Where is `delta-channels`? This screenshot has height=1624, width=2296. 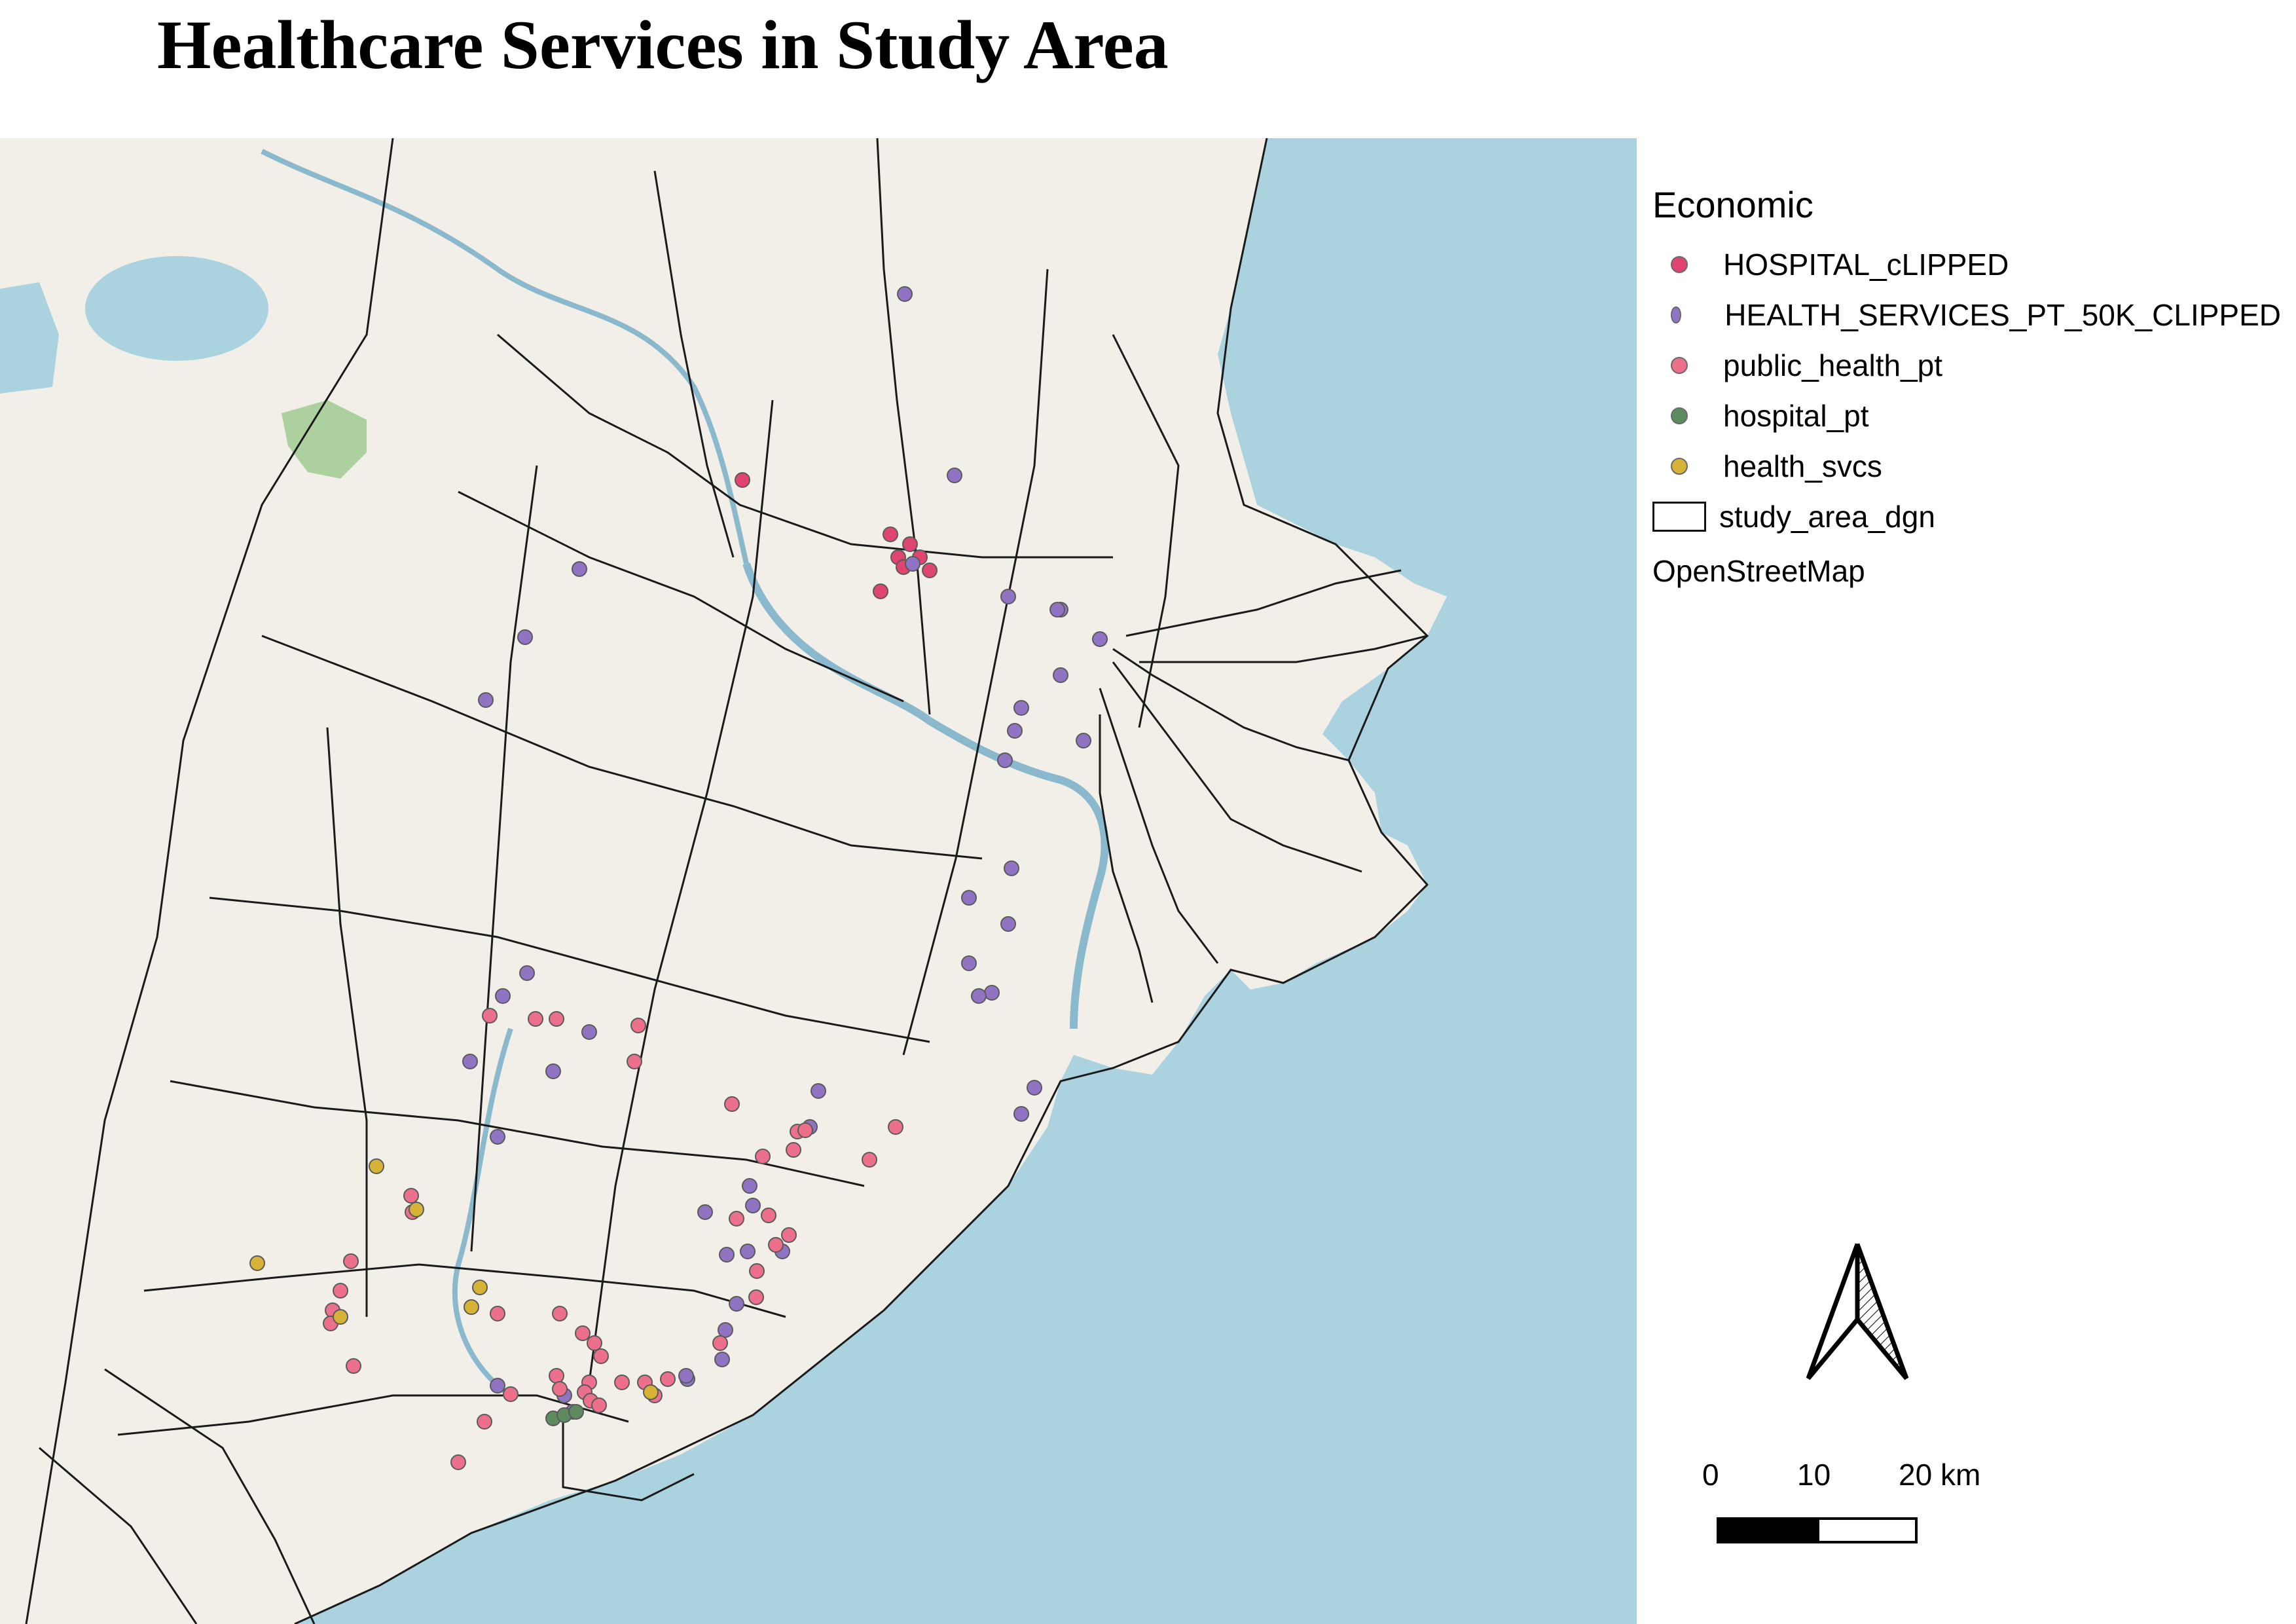 delta-channels is located at coordinates (1263, 786).